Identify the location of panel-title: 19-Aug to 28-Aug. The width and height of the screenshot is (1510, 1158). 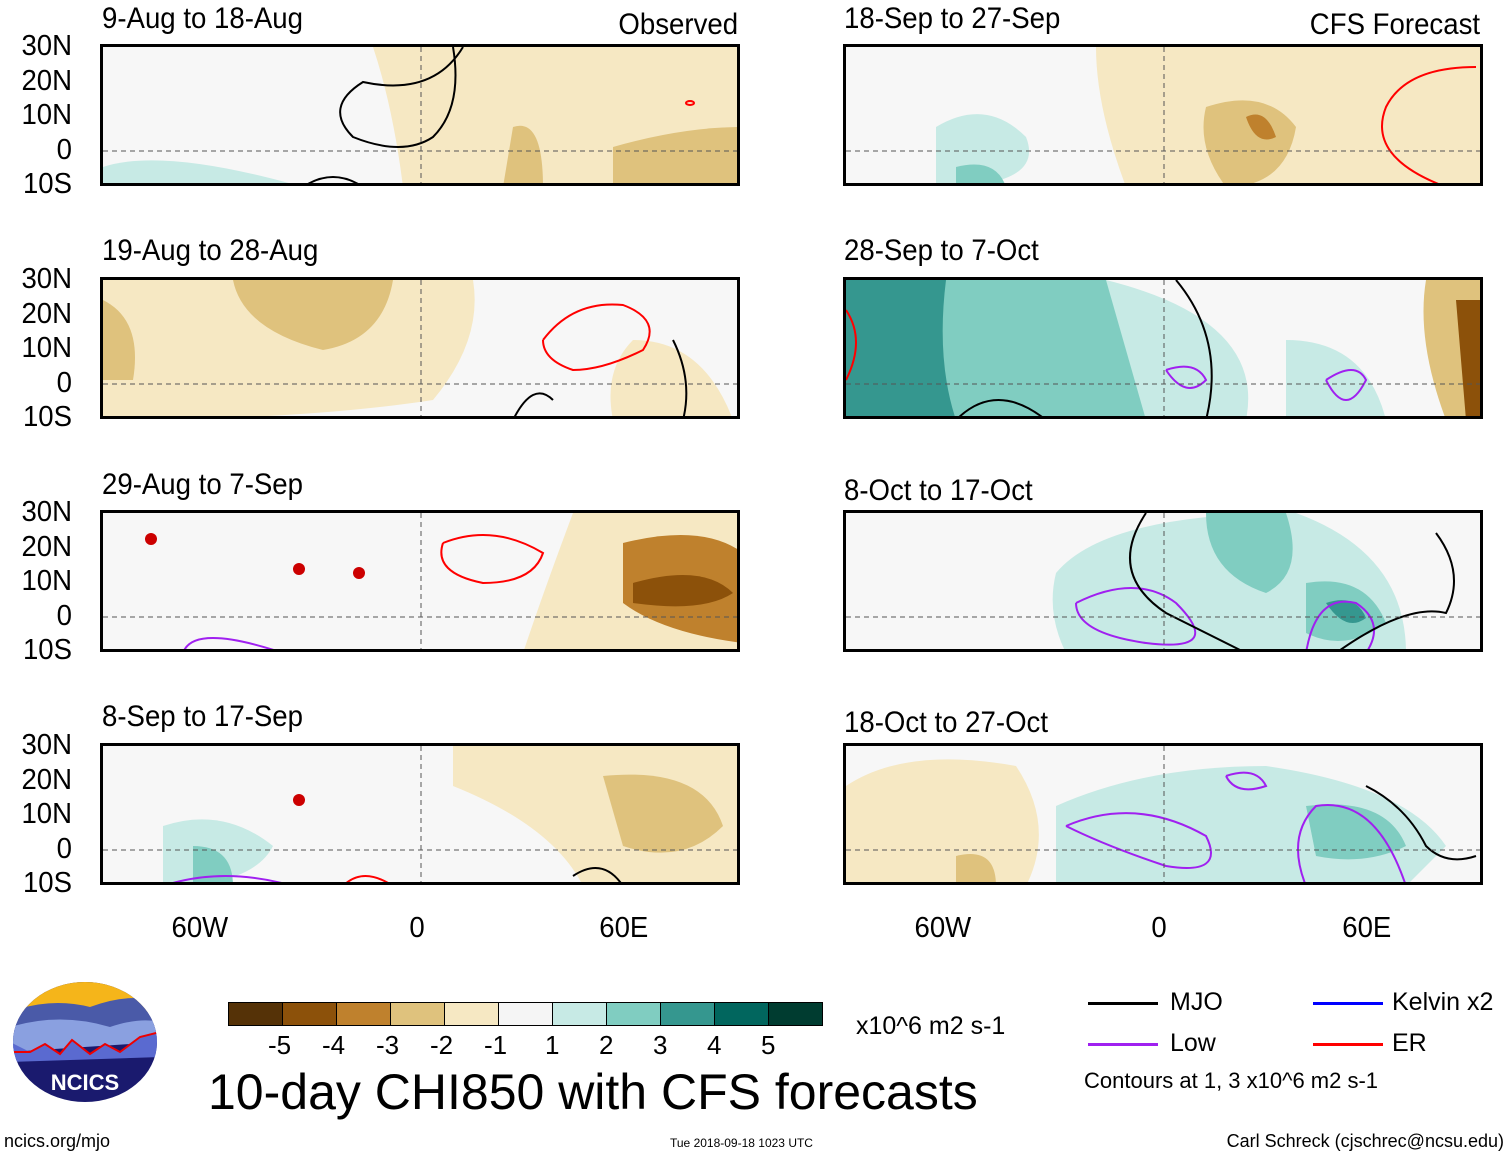
(210, 250).